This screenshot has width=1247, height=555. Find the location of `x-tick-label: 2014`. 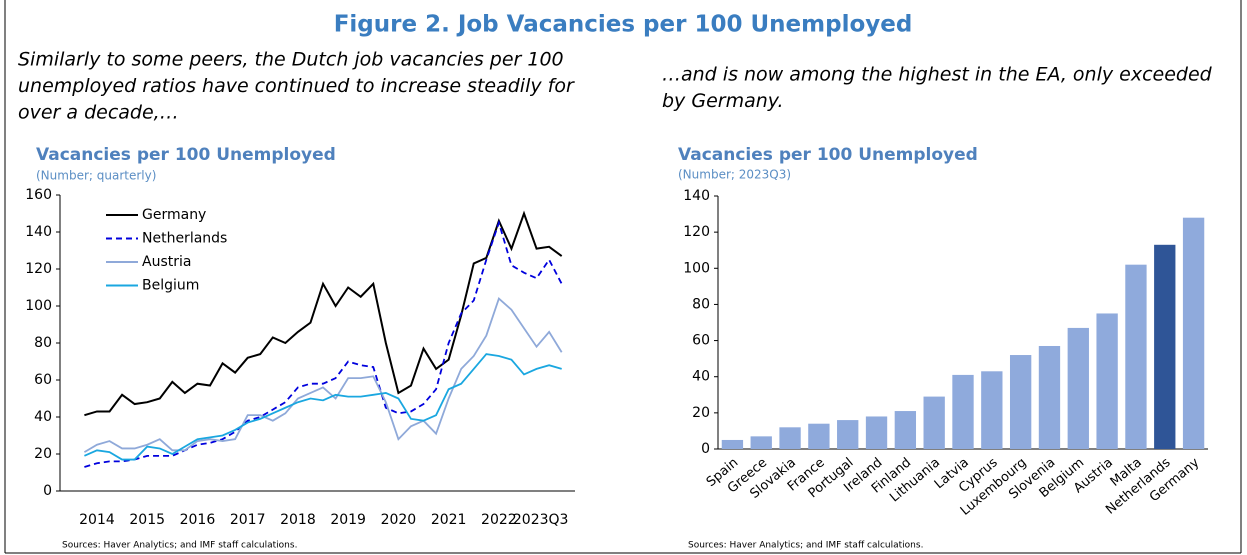

x-tick-label: 2014 is located at coordinates (97, 520).